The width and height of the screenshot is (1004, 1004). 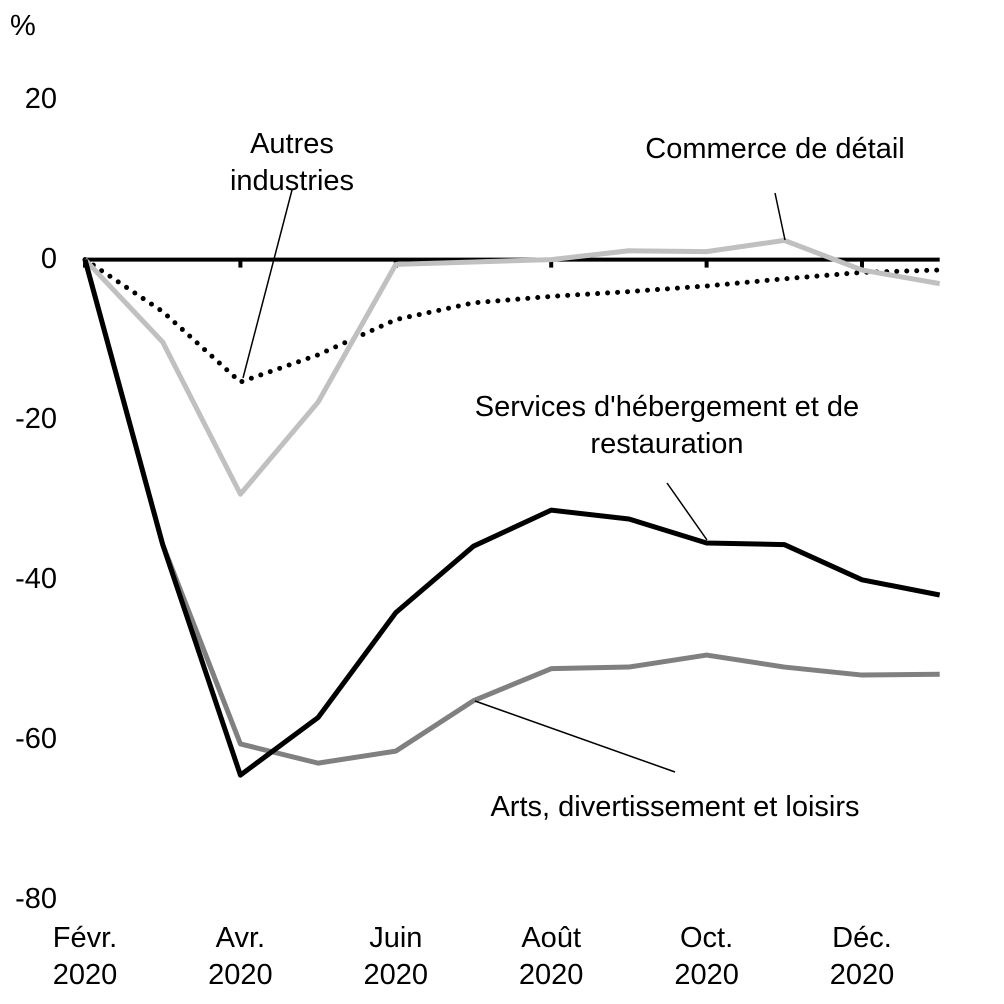 I want to click on y-tick-label: -20, so click(x=36, y=418).